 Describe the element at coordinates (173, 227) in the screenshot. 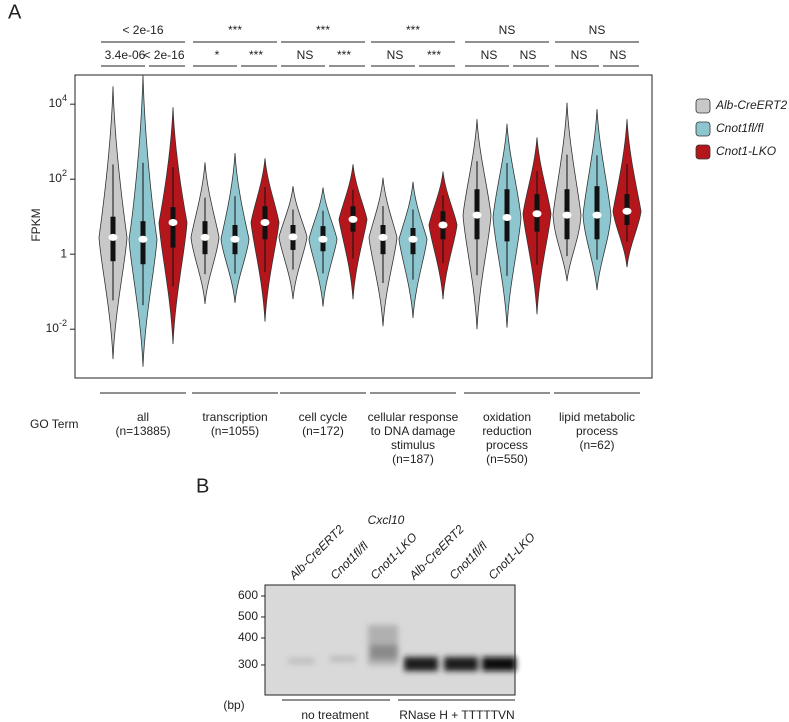

I see `box` at that location.